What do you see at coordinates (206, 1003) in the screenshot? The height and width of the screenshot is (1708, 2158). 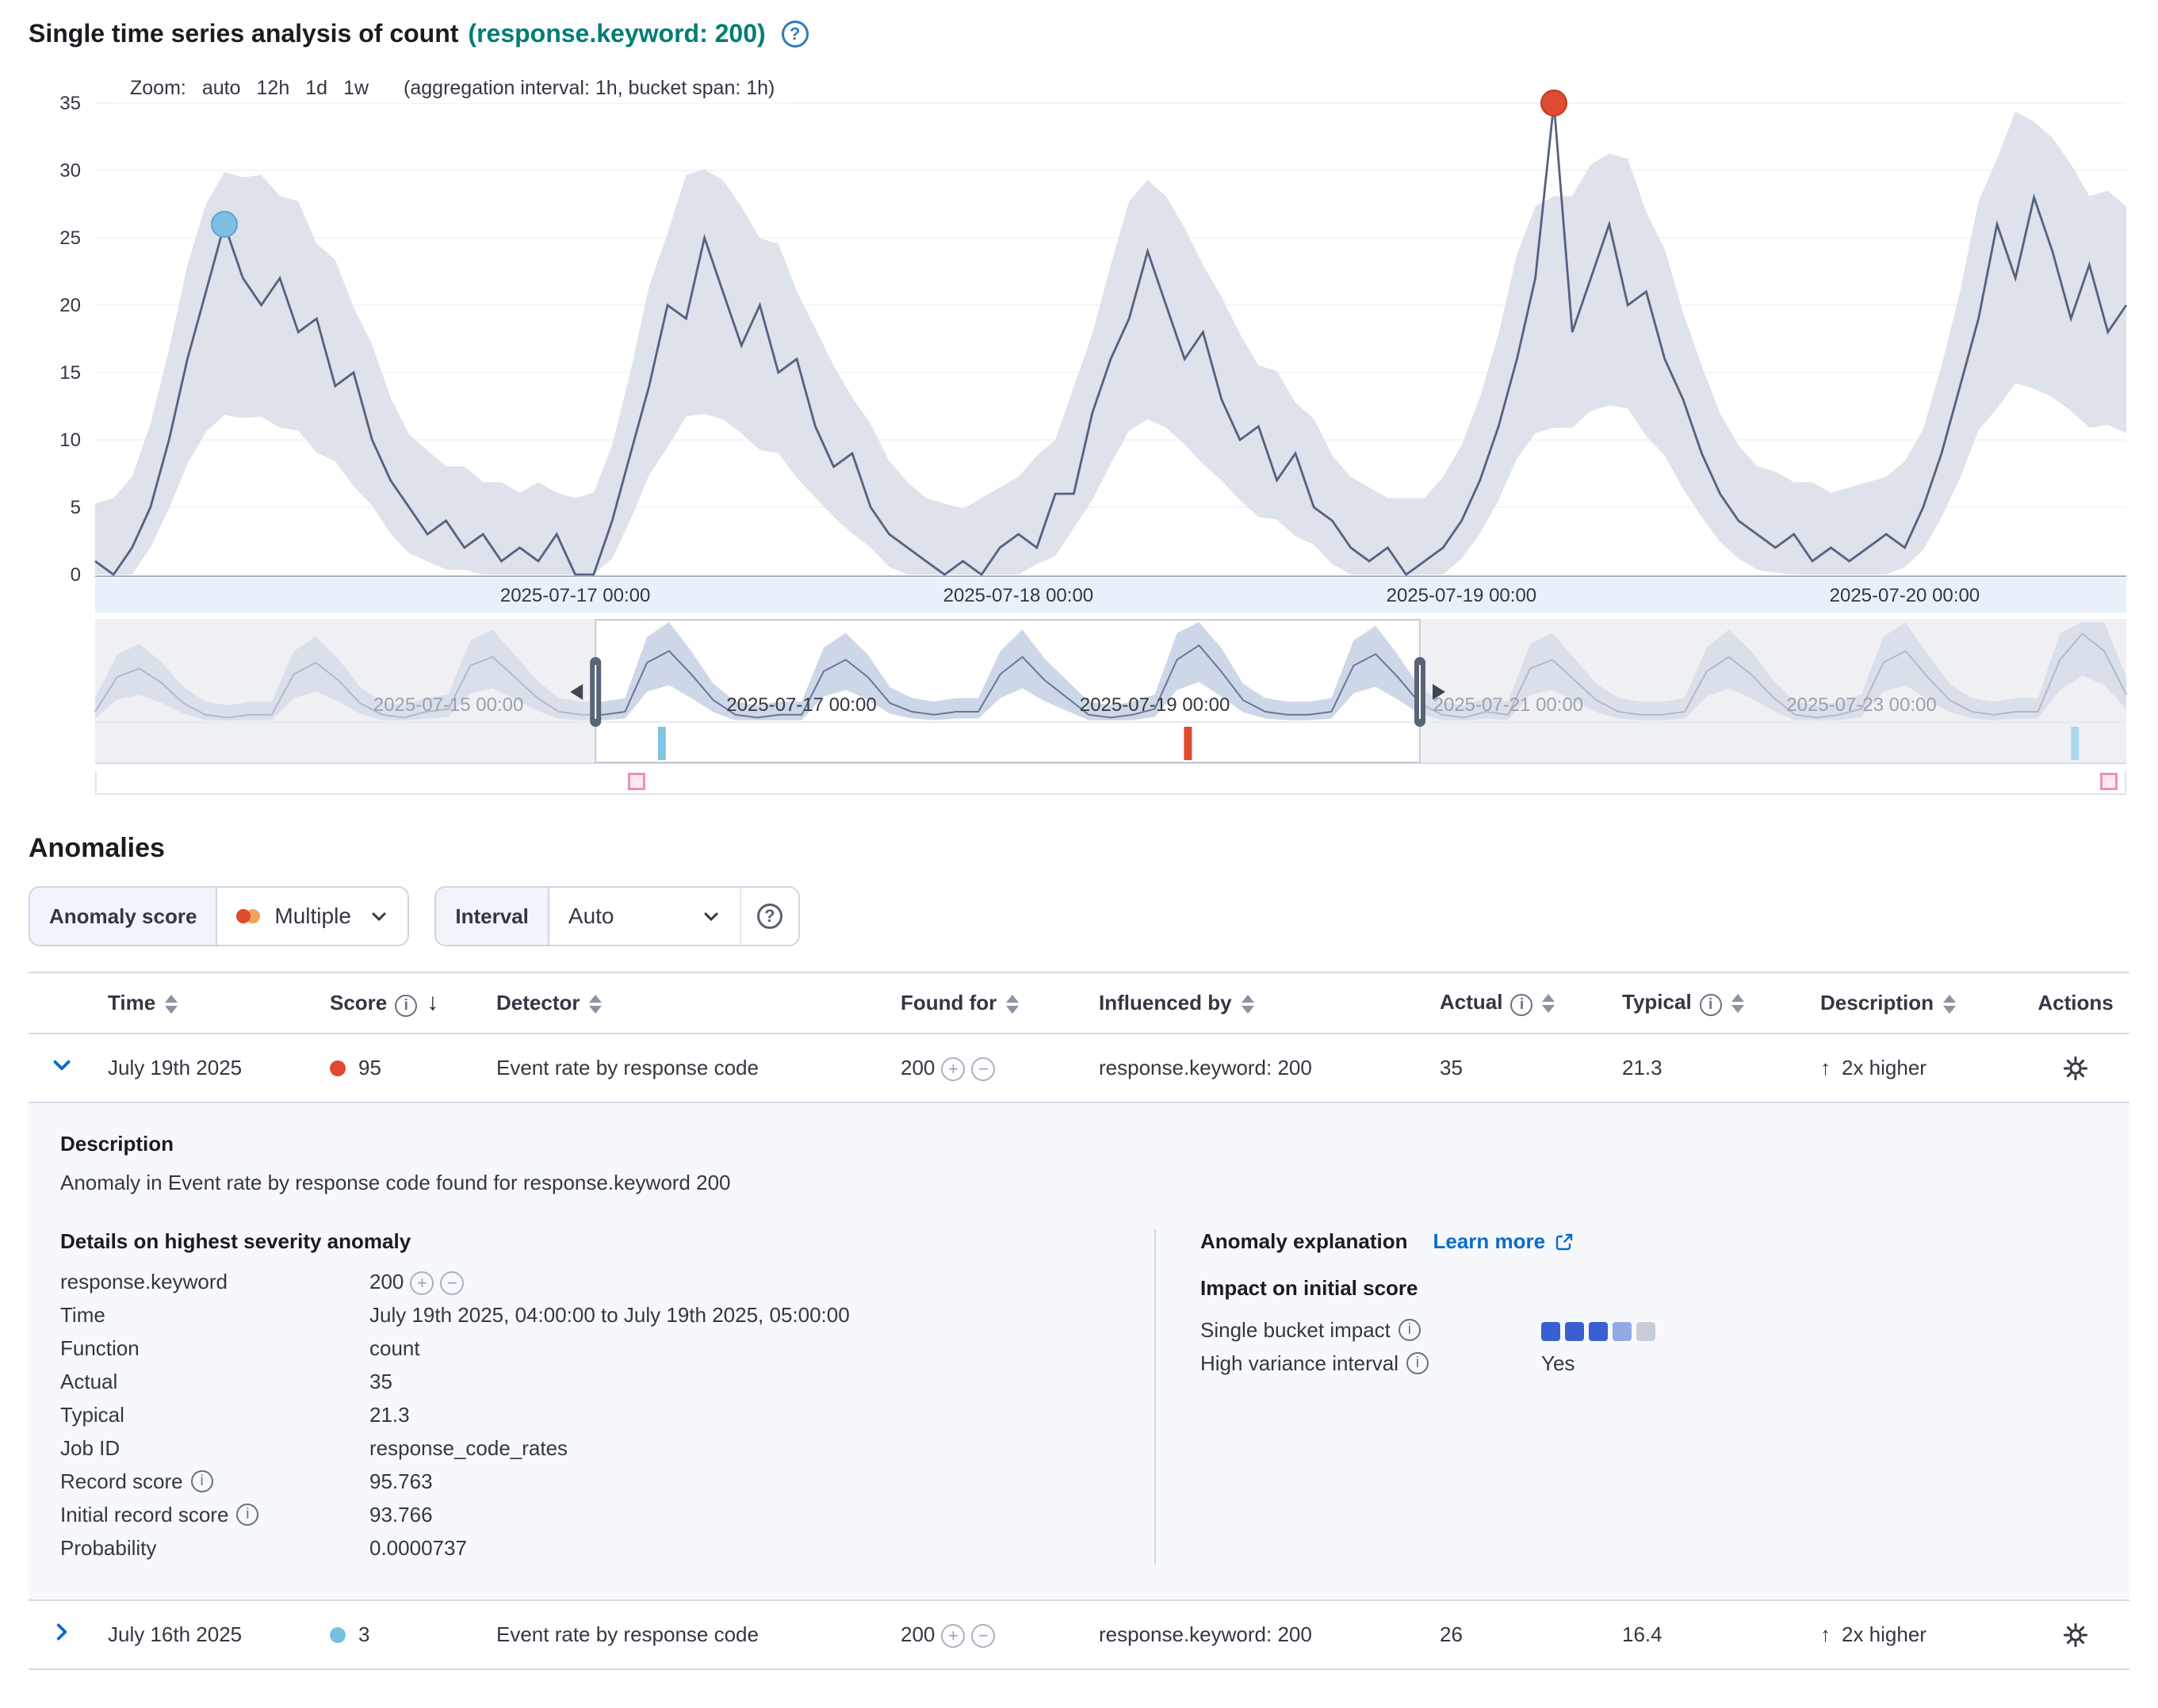 I see `col-time: Time` at bounding box center [206, 1003].